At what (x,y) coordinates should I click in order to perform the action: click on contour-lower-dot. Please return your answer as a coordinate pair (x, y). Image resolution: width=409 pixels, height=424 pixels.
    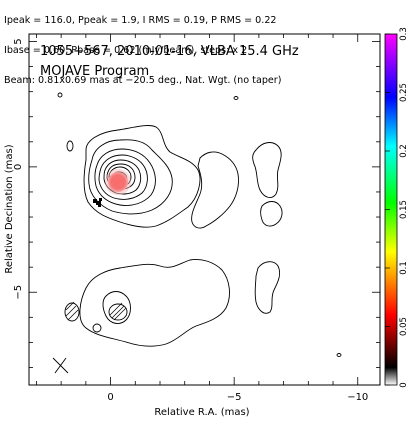
    Looking at the image, I should click on (339, 355).